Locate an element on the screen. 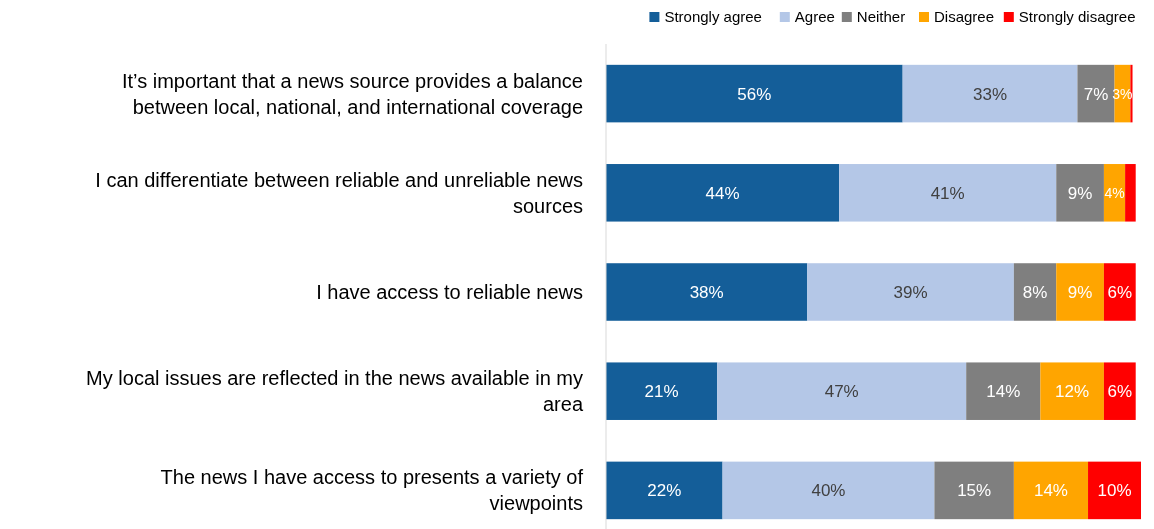 The image size is (1154, 529). data-label: 40% is located at coordinates (828, 491).